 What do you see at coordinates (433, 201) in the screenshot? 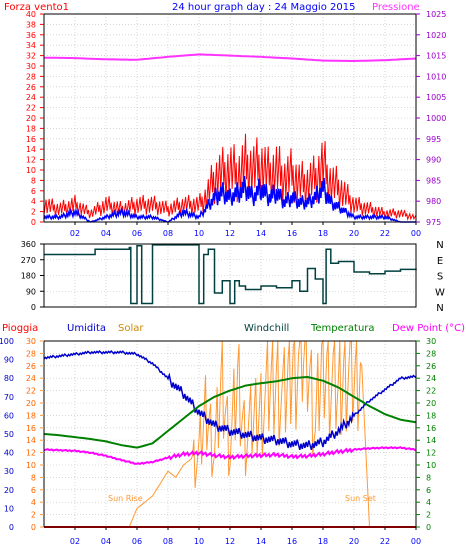
I see `y2-tick-label: 980` at bounding box center [433, 201].